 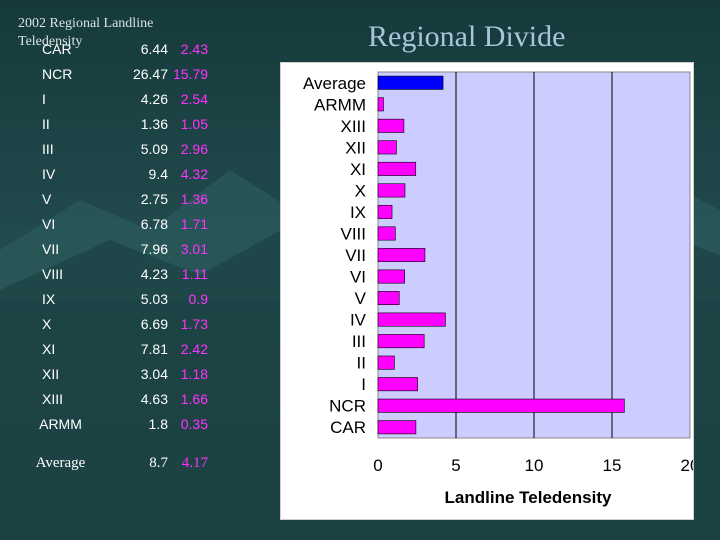 What do you see at coordinates (358, 212) in the screenshot?
I see `category-label: IX` at bounding box center [358, 212].